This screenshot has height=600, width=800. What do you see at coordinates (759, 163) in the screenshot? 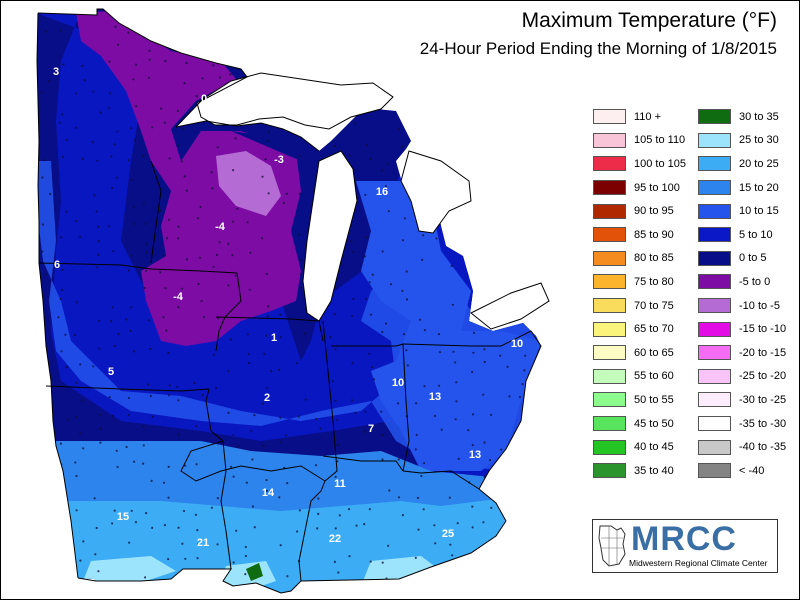
I see `legend-label: 20 to 25` at bounding box center [759, 163].